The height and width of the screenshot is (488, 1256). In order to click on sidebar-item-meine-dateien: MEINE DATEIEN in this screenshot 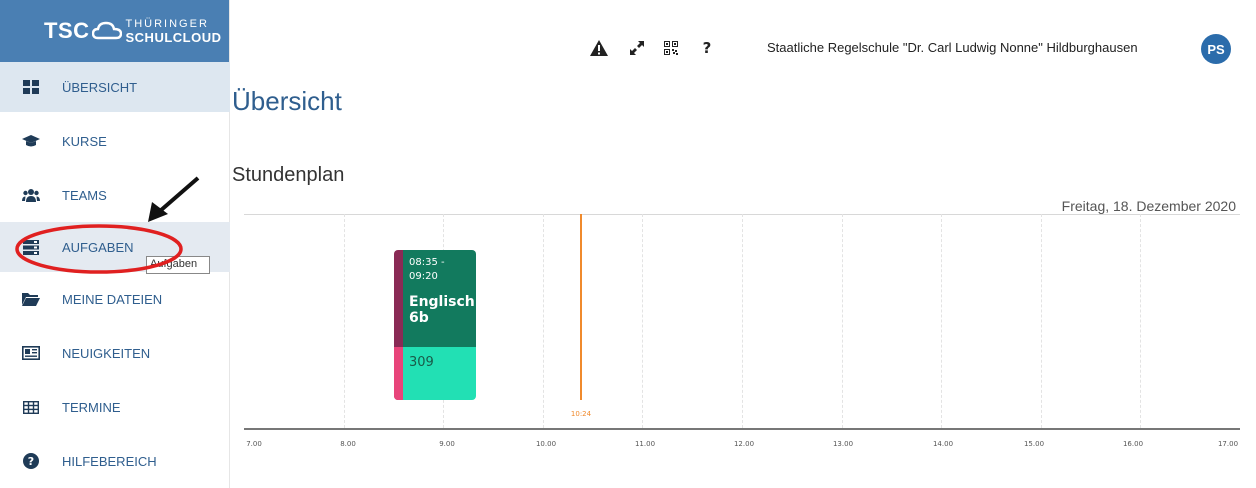, I will do `click(115, 299)`.